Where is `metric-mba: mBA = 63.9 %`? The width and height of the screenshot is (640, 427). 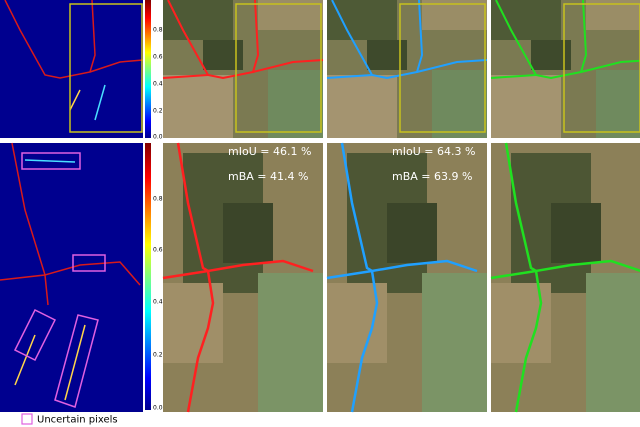 metric-mba: mBA = 63.9 % is located at coordinates (432, 176).